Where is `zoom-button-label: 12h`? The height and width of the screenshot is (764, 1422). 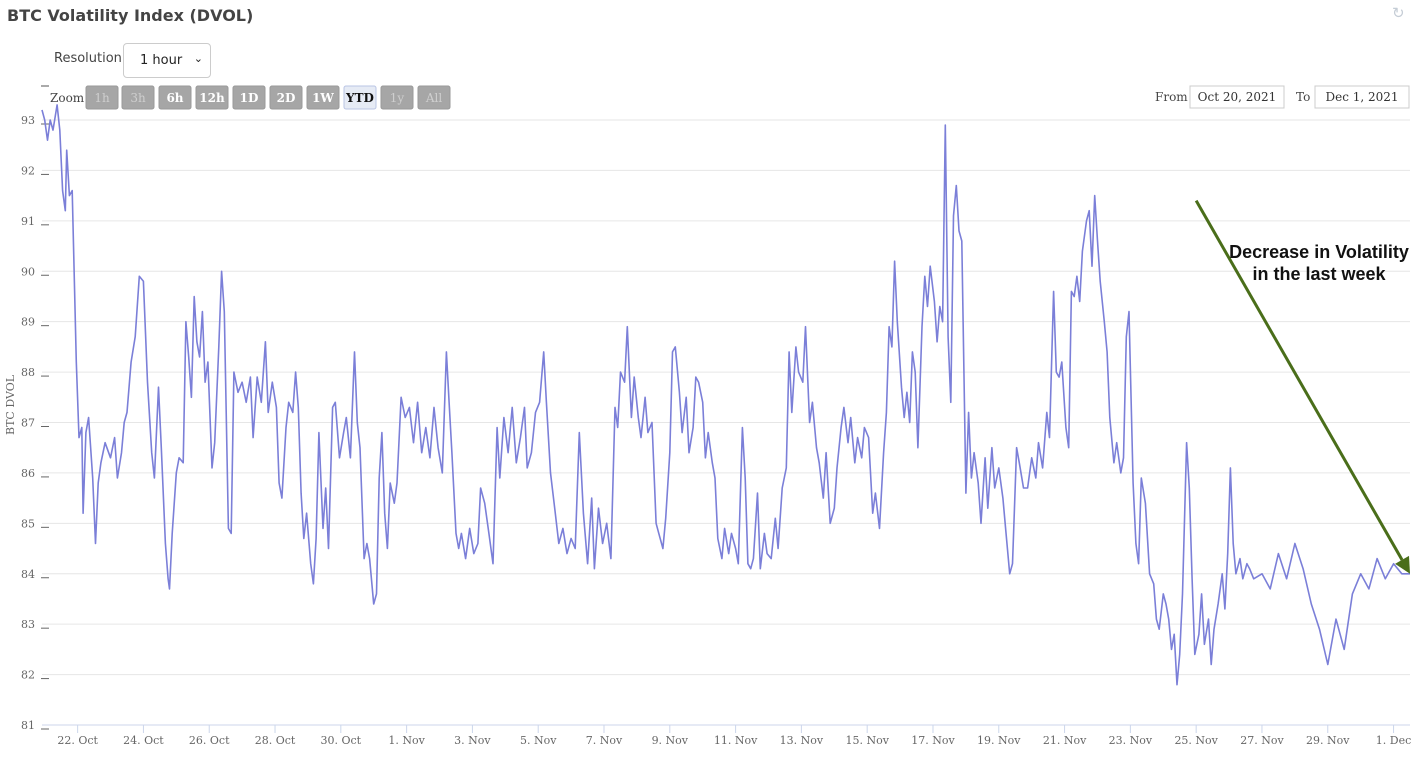
zoom-button-label: 12h is located at coordinates (212, 98).